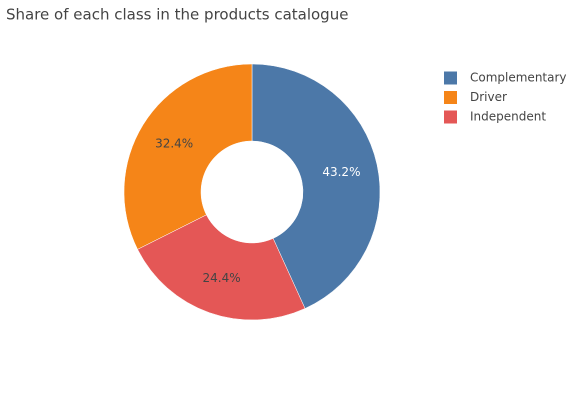 The image size is (574, 401). What do you see at coordinates (488, 97) in the screenshot?
I see `legend-label: Driver` at bounding box center [488, 97].